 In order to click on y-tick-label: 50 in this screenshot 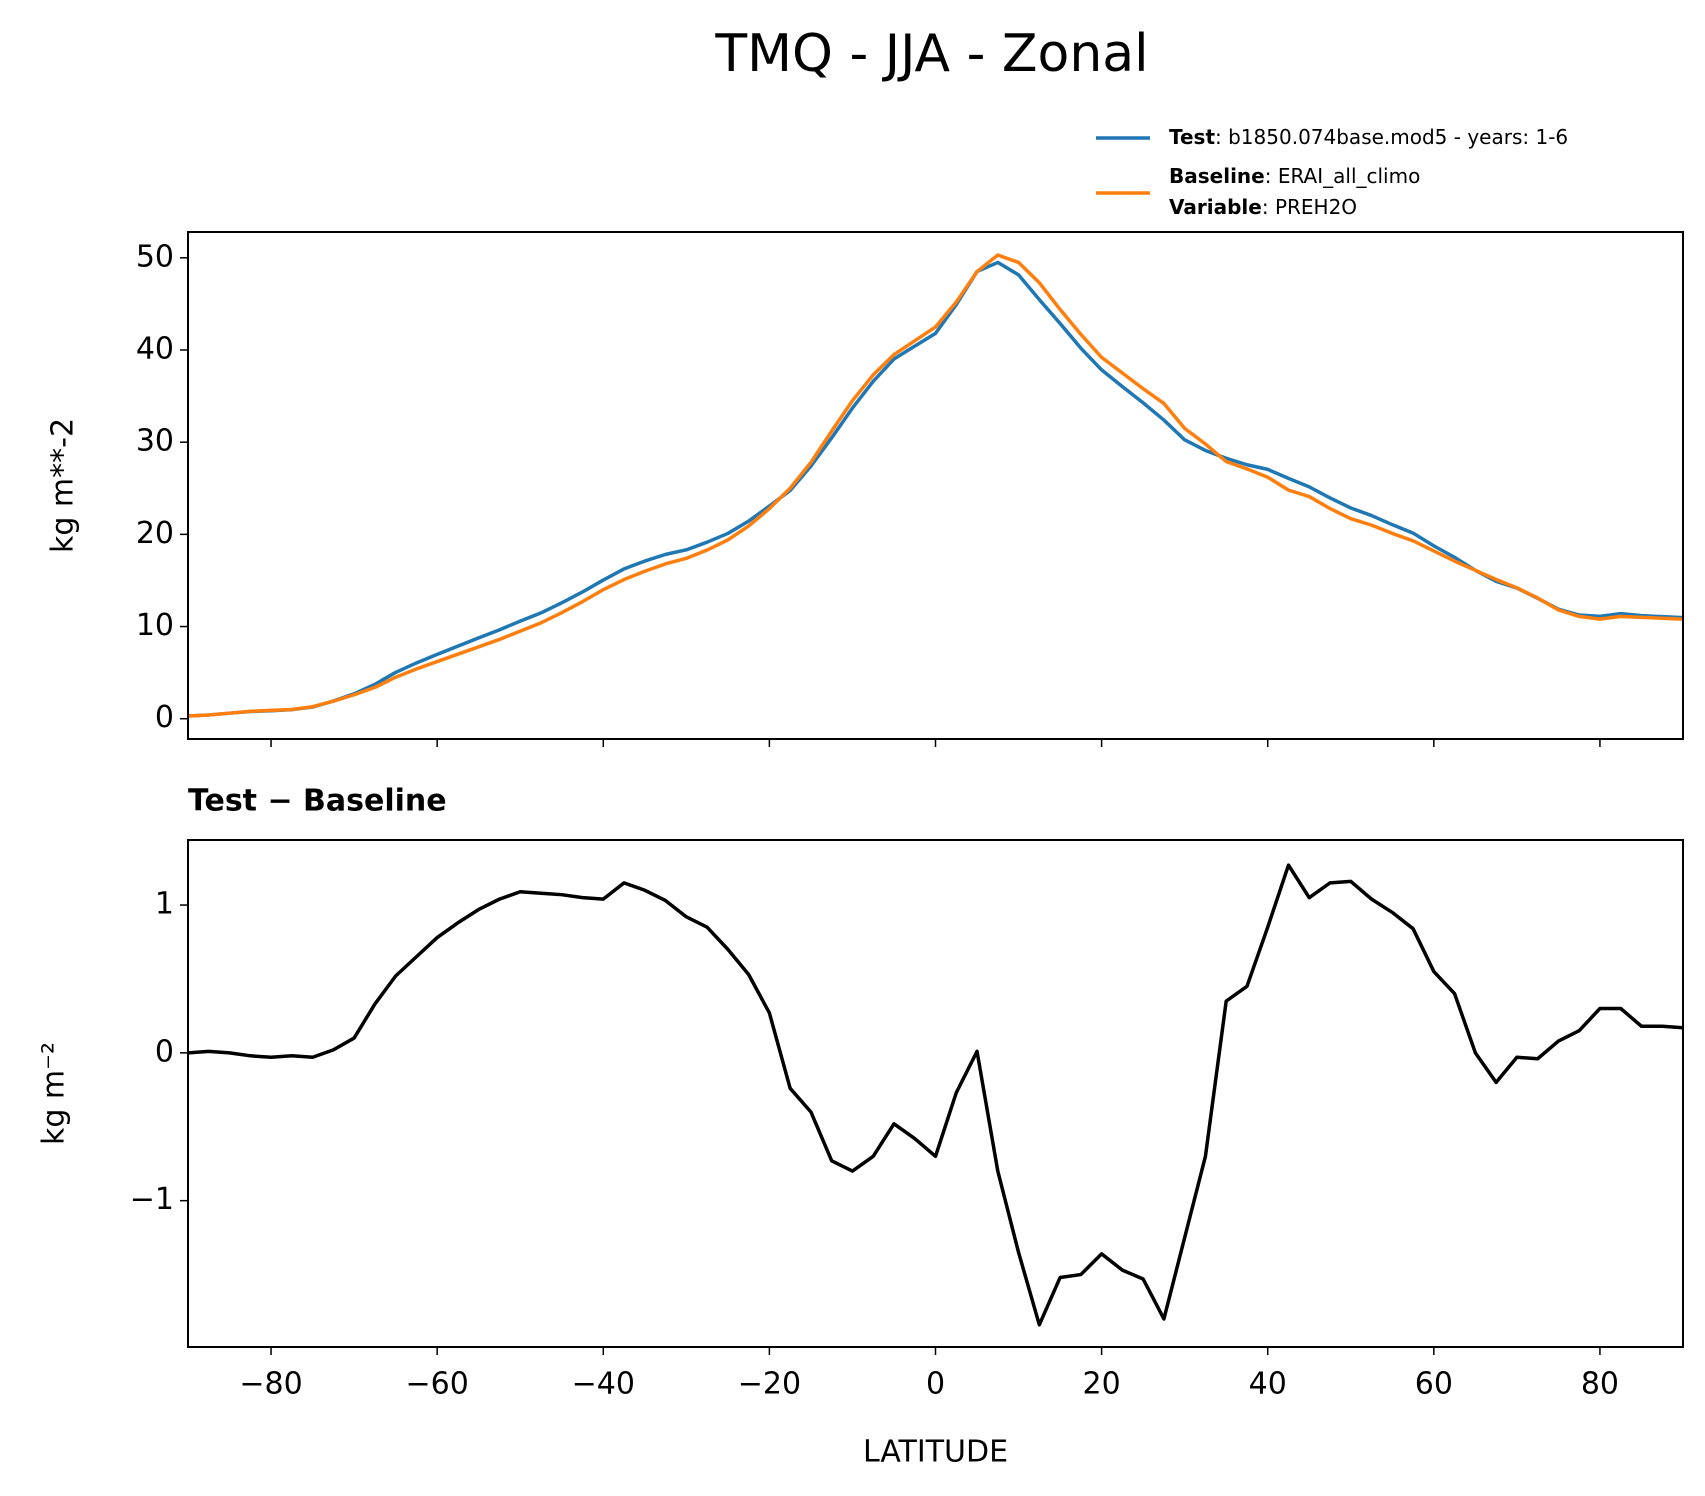, I will do `click(155, 256)`.